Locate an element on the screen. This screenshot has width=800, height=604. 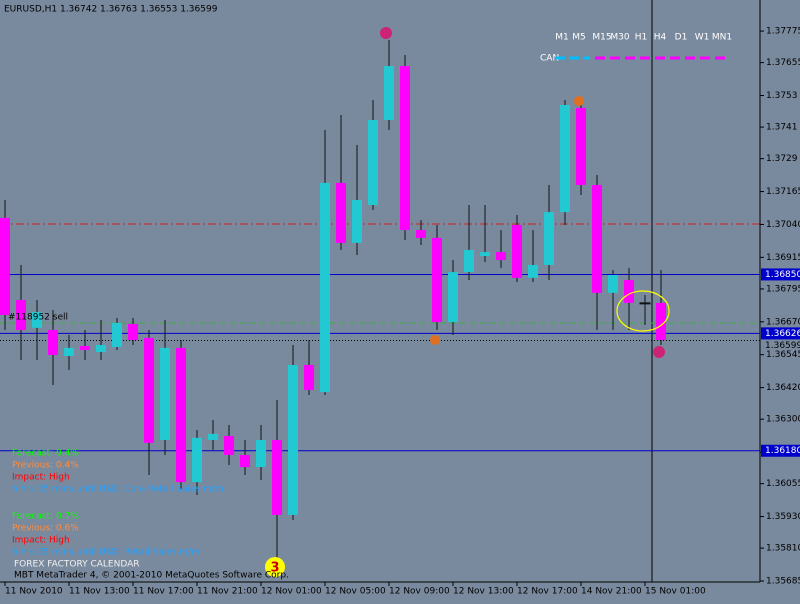
x-tick-label: 11 Nov 13:00 is located at coordinates (99, 592).